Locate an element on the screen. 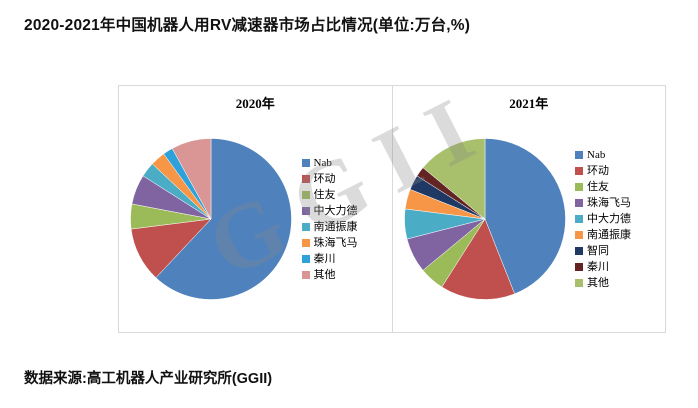 The image size is (698, 408). legend-label: 智同 is located at coordinates (598, 250).